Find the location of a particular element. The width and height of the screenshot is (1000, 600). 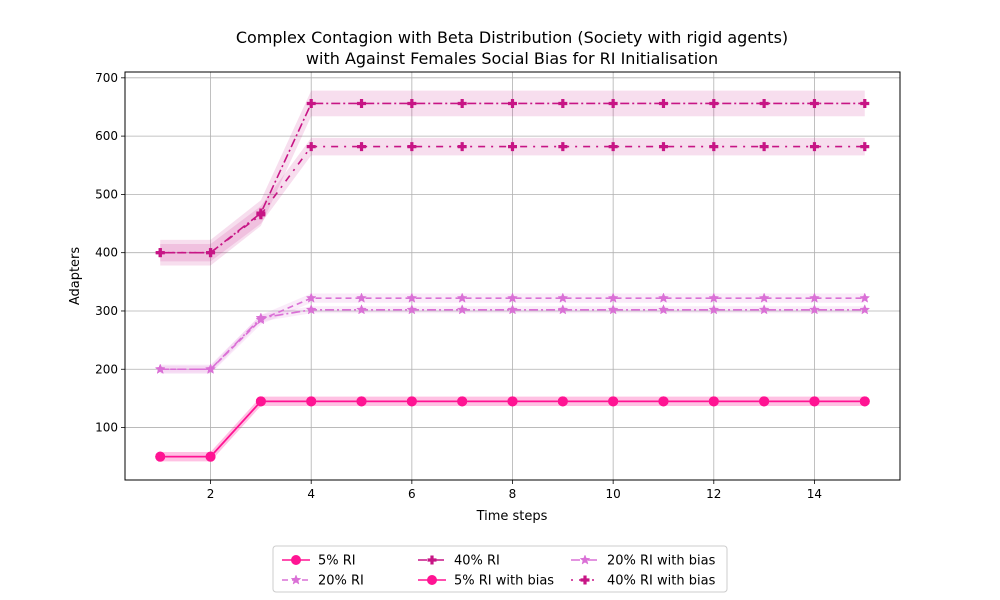

legend-label: 5% RI is located at coordinates (337, 561).